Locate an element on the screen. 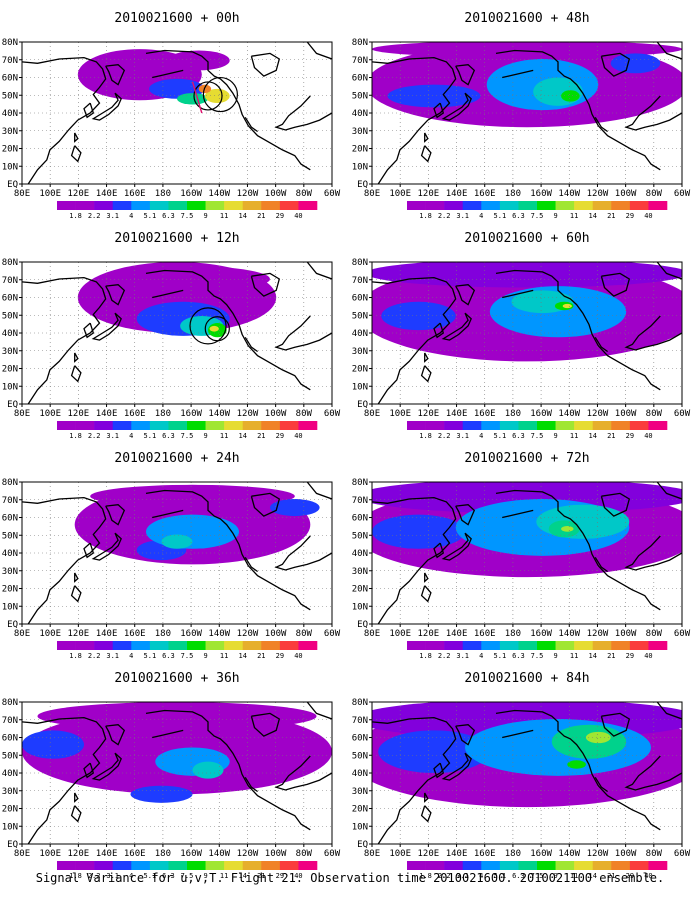 The height and width of the screenshot is (900, 700). colorbar-level-label: 5.1 is located at coordinates (150, 216).